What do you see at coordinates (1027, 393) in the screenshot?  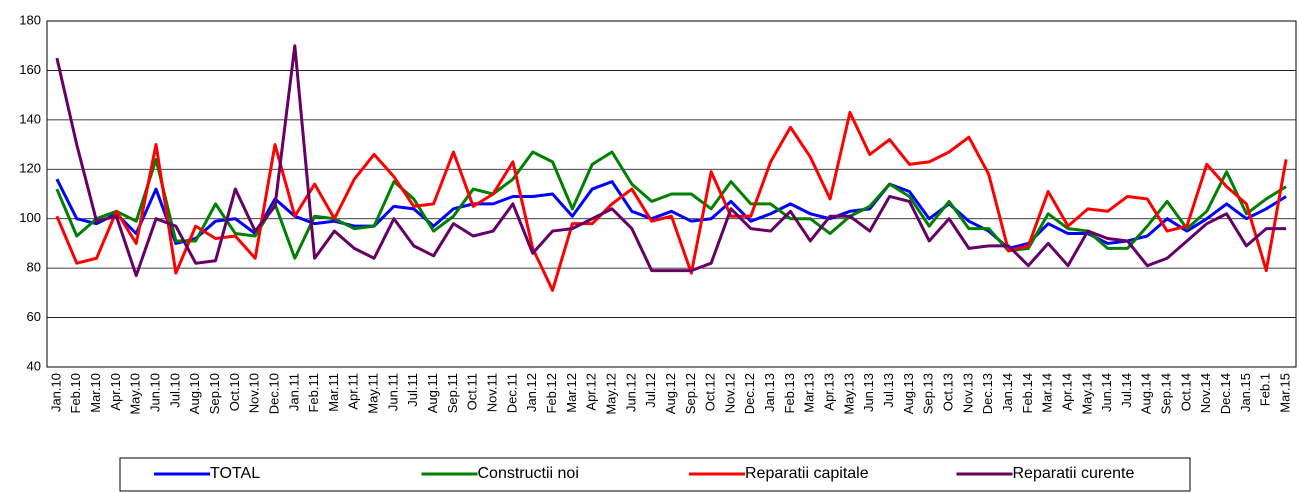 I see `x-tick-label: Feb.14` at bounding box center [1027, 393].